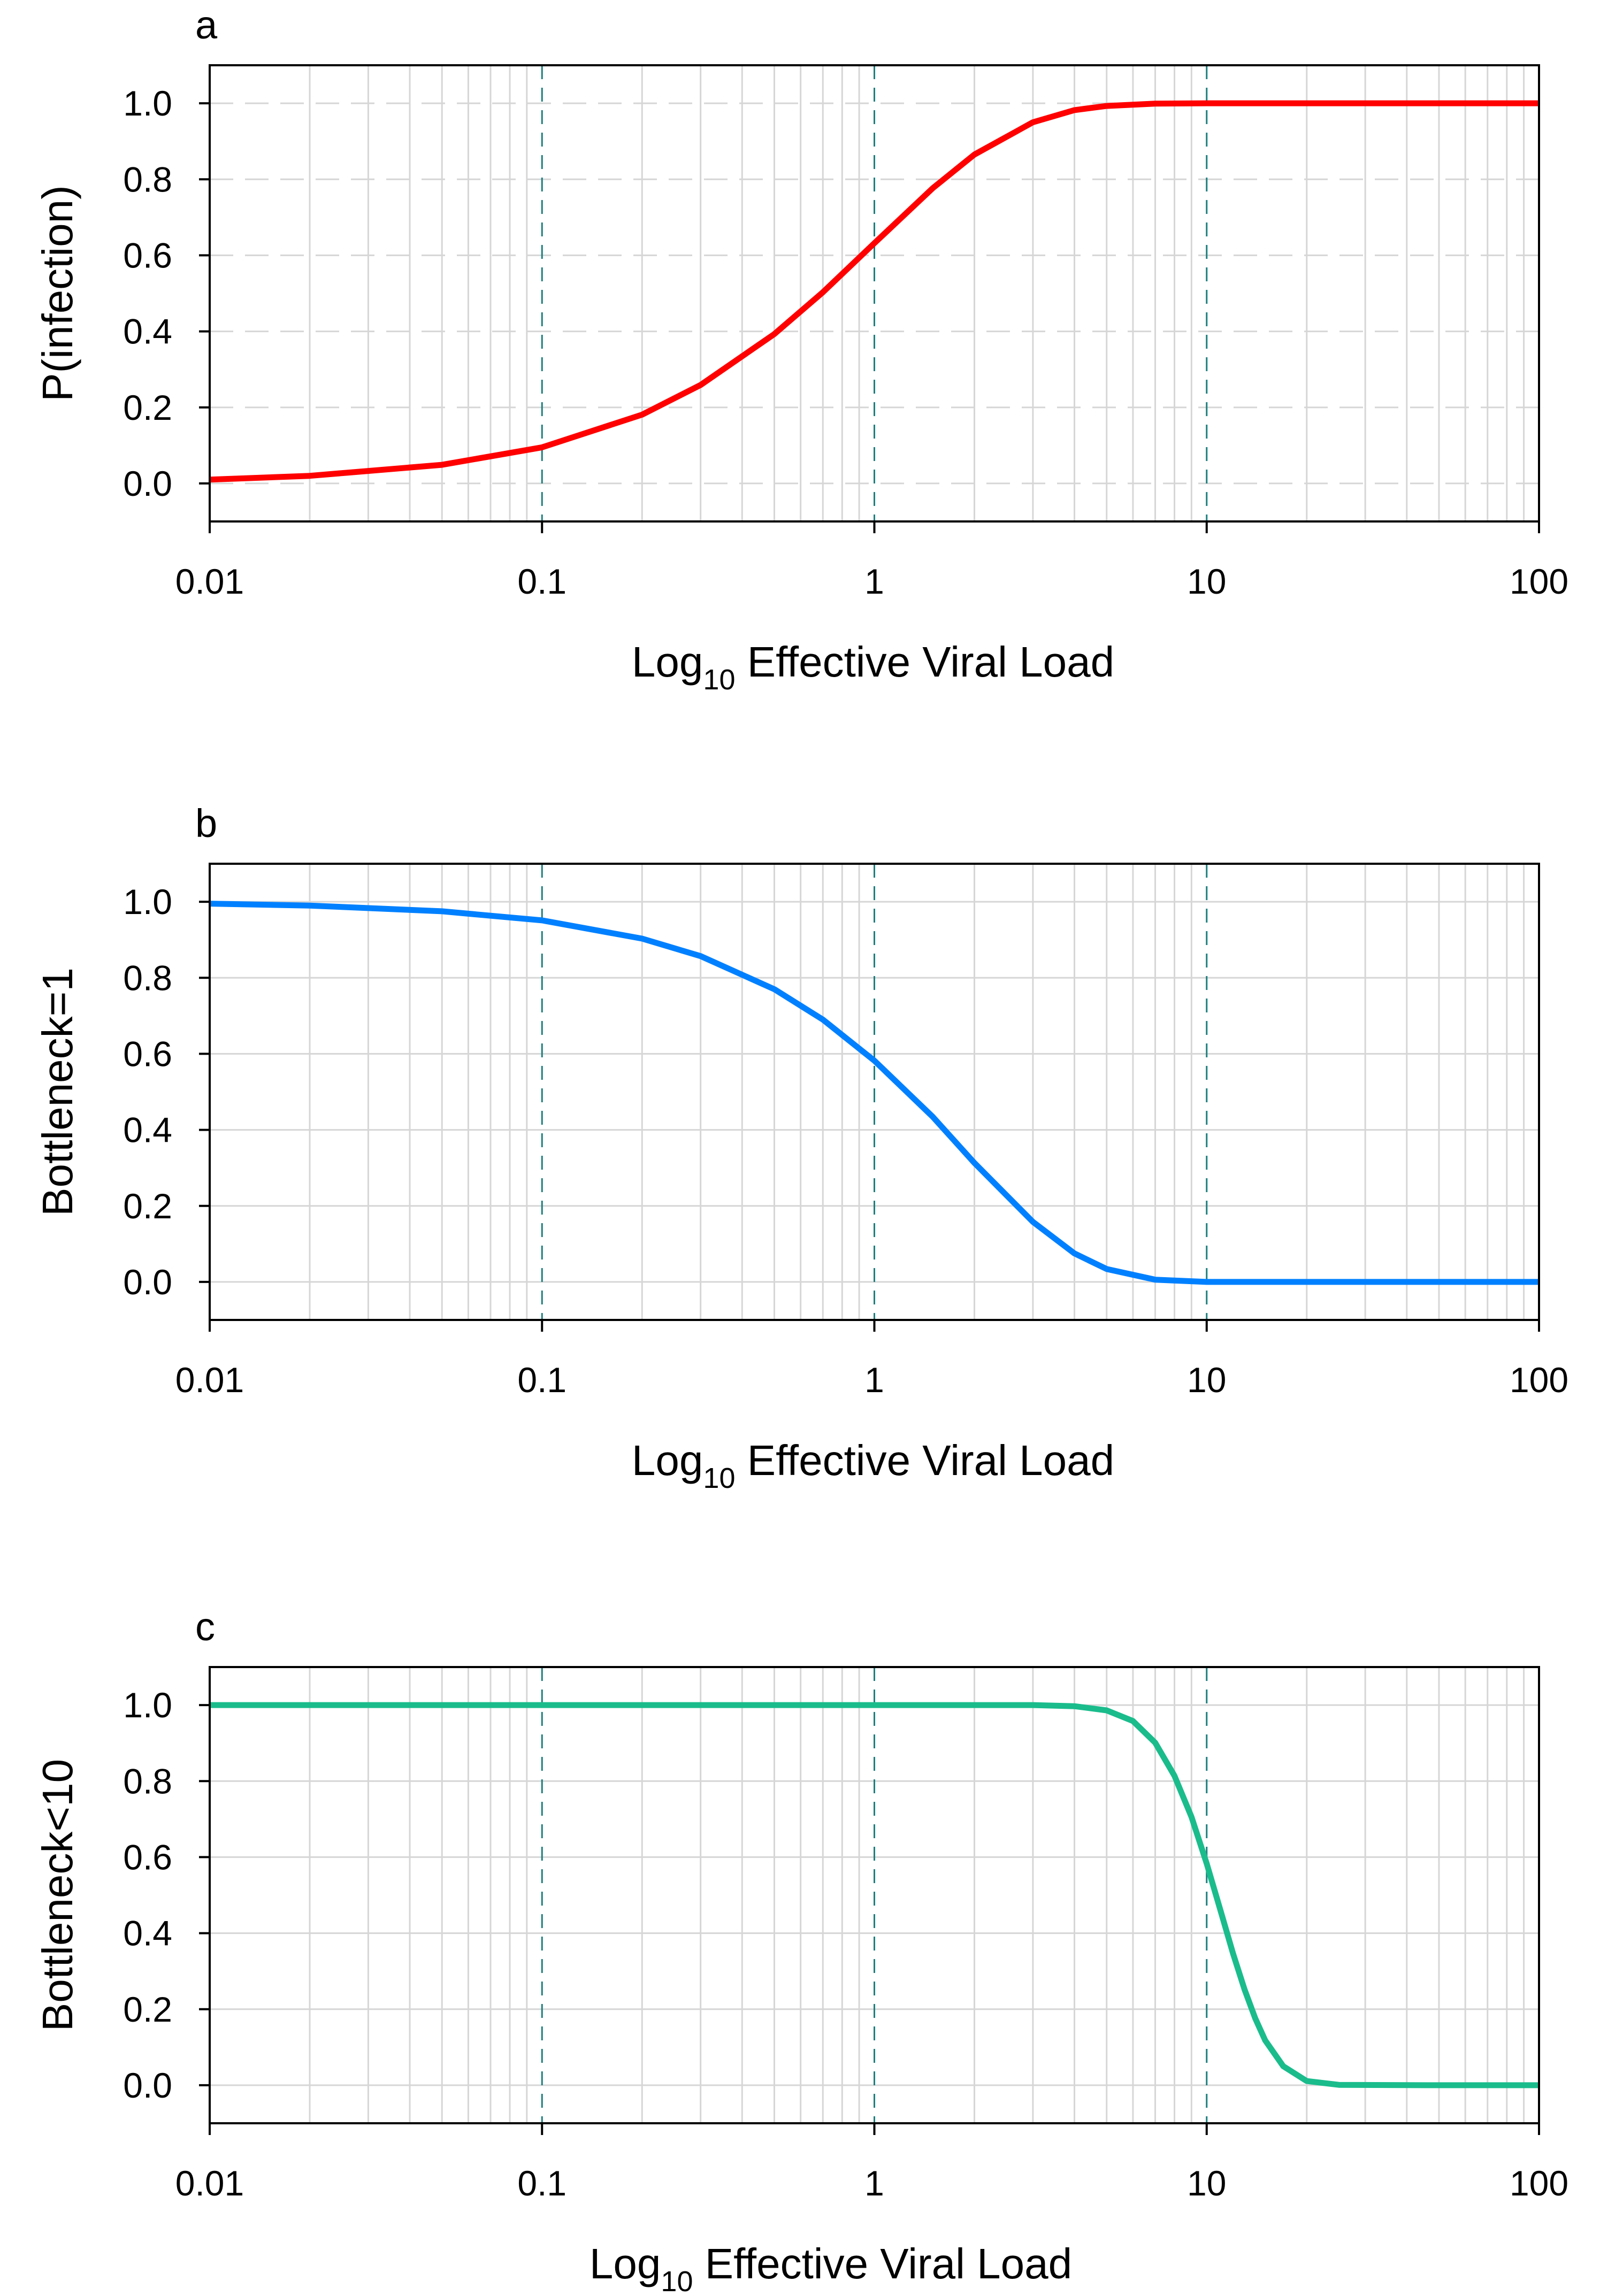 This screenshot has height=2296, width=1600. Describe the element at coordinates (58, 294) in the screenshot. I see `y-axis-title: P(infection)` at that location.